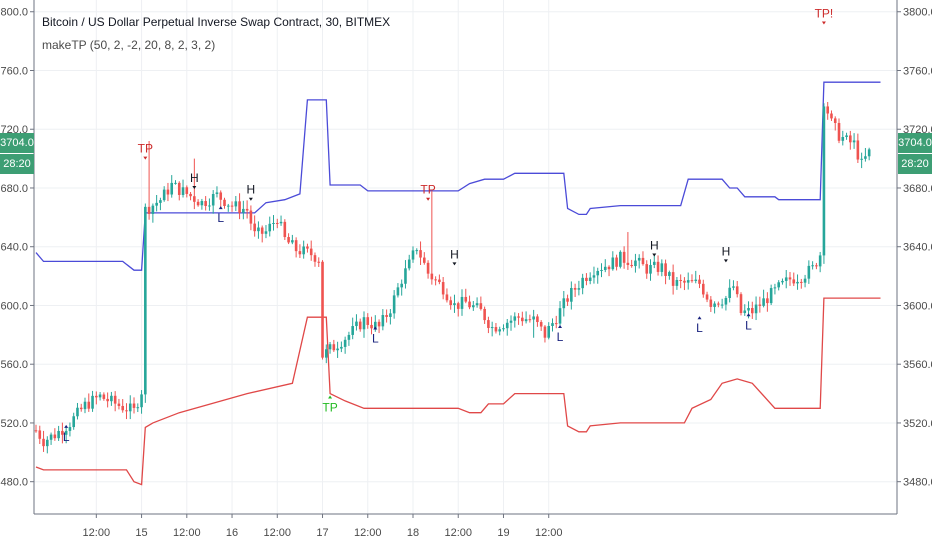  What do you see at coordinates (428, 192) in the screenshot?
I see `marker-tp: TP` at bounding box center [428, 192].